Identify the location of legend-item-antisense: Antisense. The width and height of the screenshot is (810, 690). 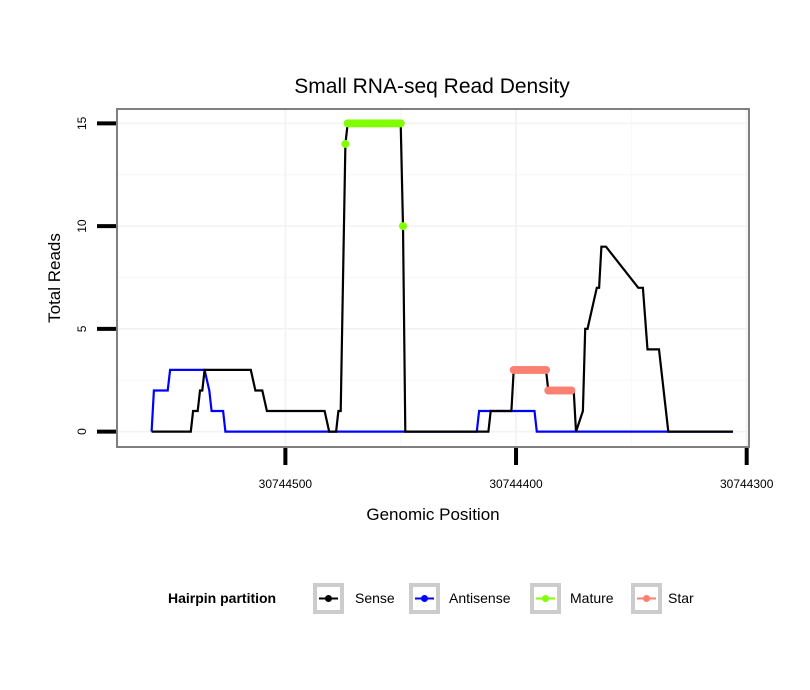
(460, 598).